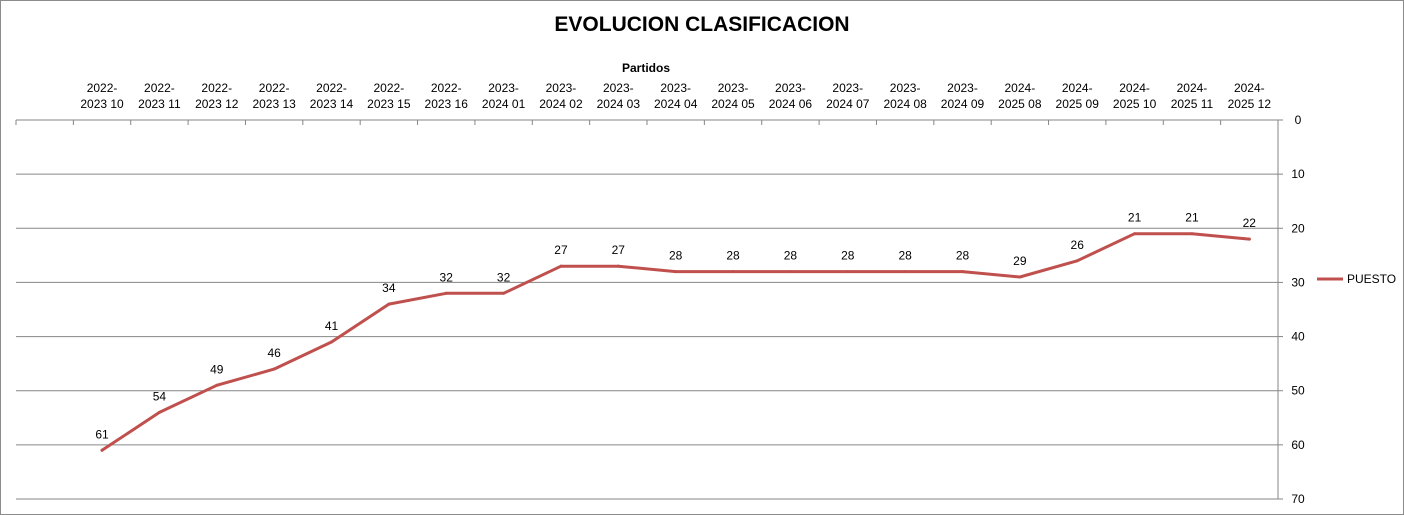  Describe the element at coordinates (217, 104) in the screenshot. I see `x-tick-label-line2: 2023 12` at that location.